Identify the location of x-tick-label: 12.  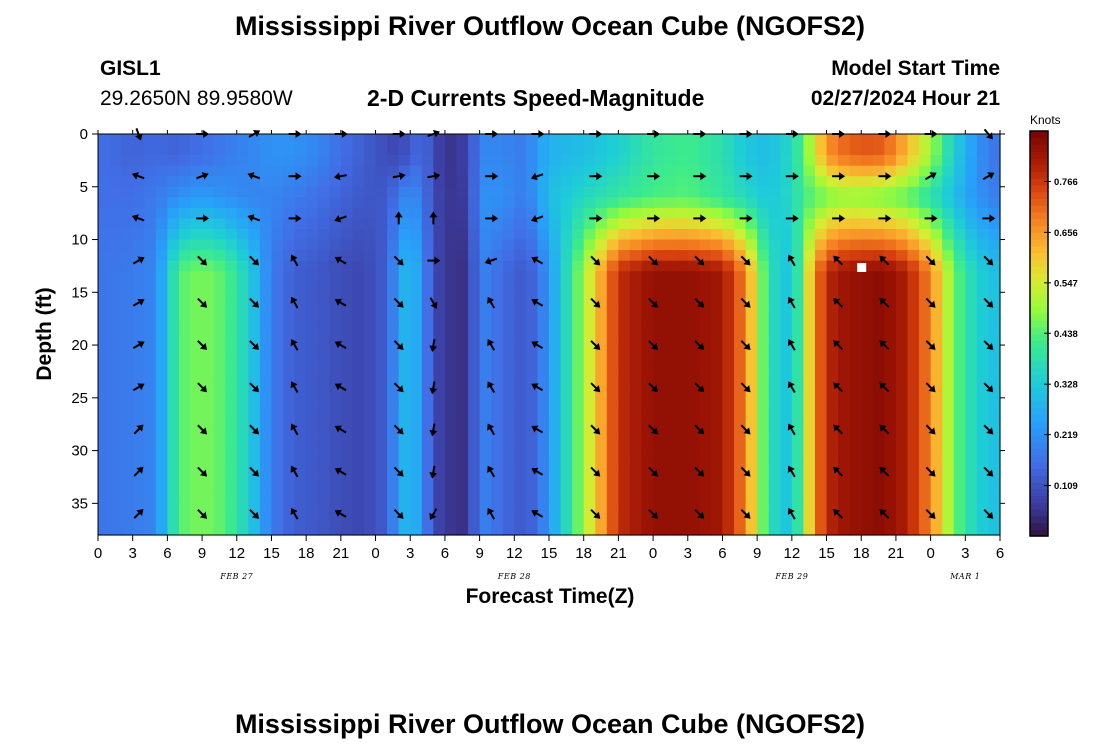
(792, 553).